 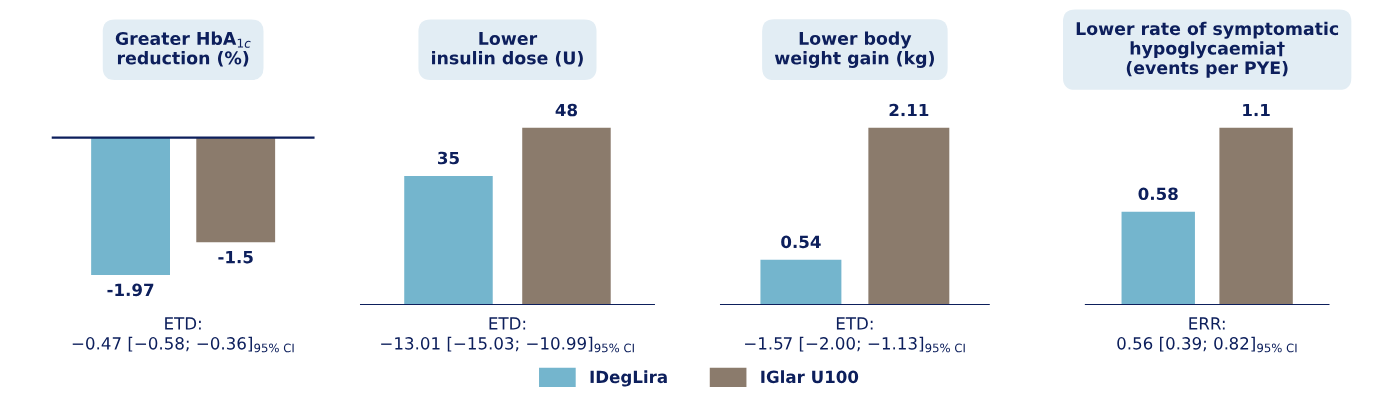 What do you see at coordinates (183, 335) in the screenshot?
I see `text: ETD: −0.47 [−0.58; −0.36]$_{95% CI}$` at bounding box center [183, 335].